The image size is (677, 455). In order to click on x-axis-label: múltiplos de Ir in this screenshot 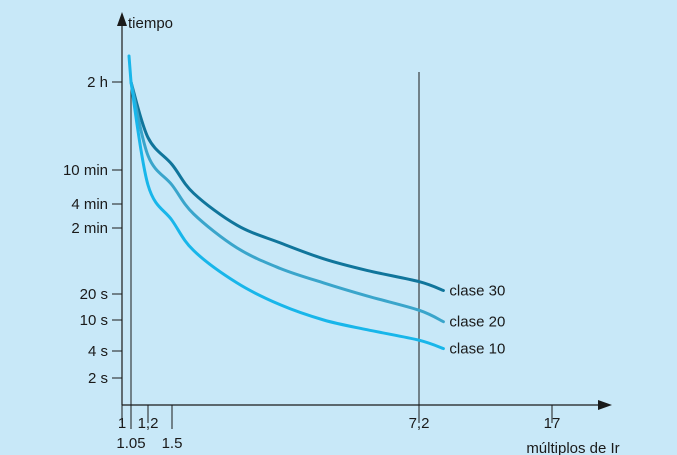, I will do `click(572, 447)`.